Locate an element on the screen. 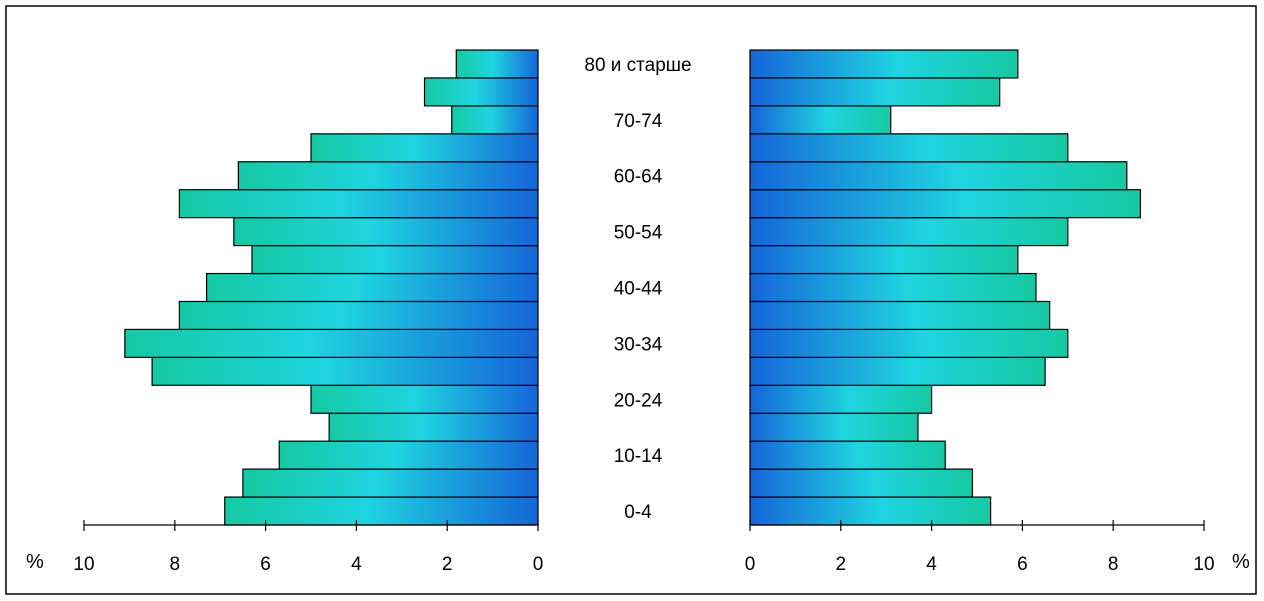  age-label-80 и старше: 80 и старше is located at coordinates (637, 65).